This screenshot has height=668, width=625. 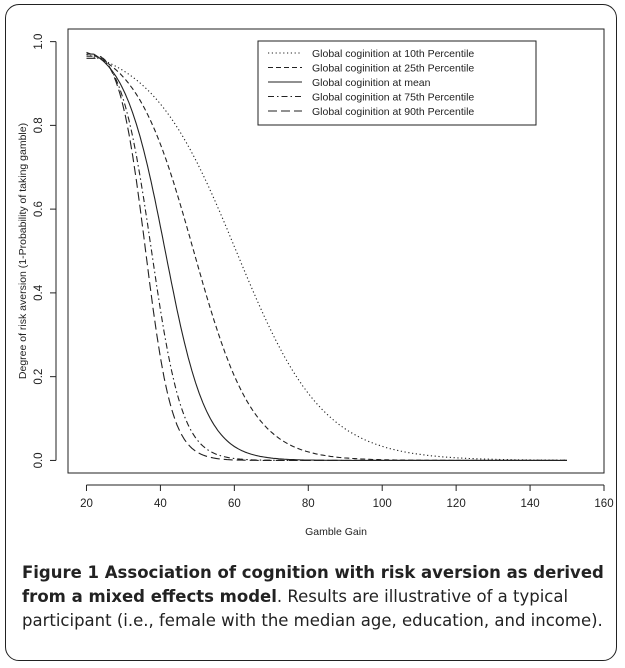 I want to click on legend-label-1: Global coginition at 10th Percentile, so click(x=393, y=54).